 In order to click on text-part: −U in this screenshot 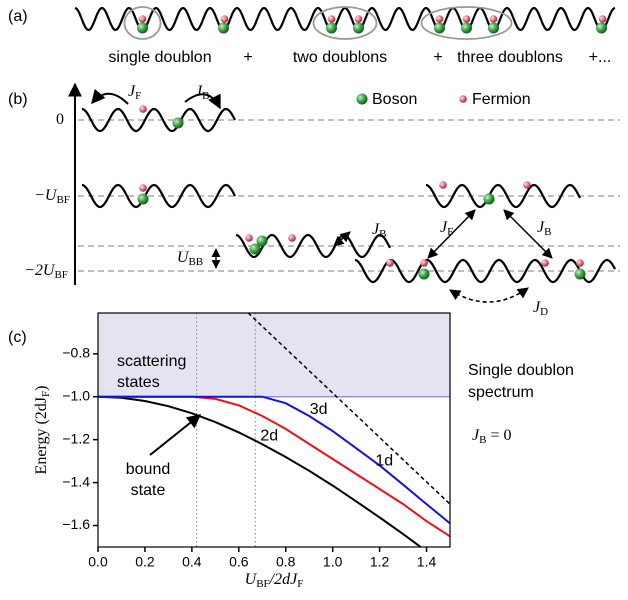, I will do `click(46, 195)`.